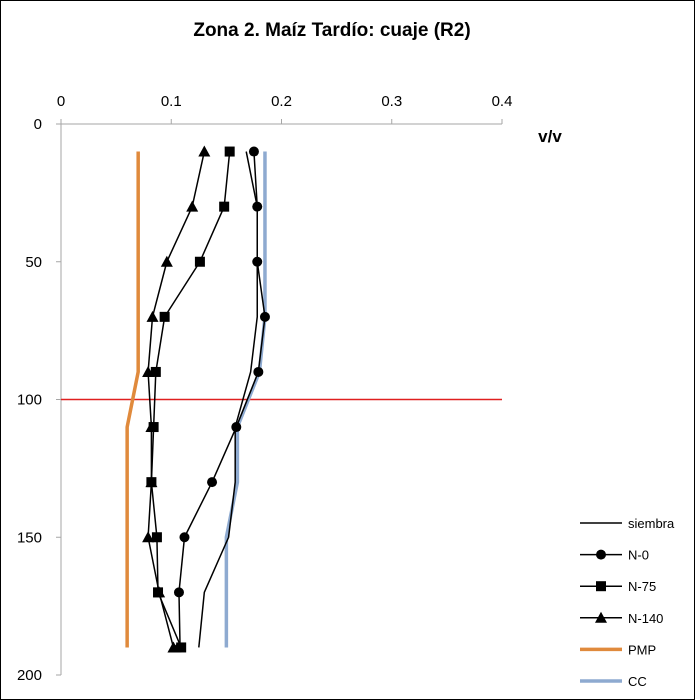 Image resolution: width=695 pixels, height=700 pixels. Describe the element at coordinates (29, 400) in the screenshot. I see `y-tick-label: 100` at that location.